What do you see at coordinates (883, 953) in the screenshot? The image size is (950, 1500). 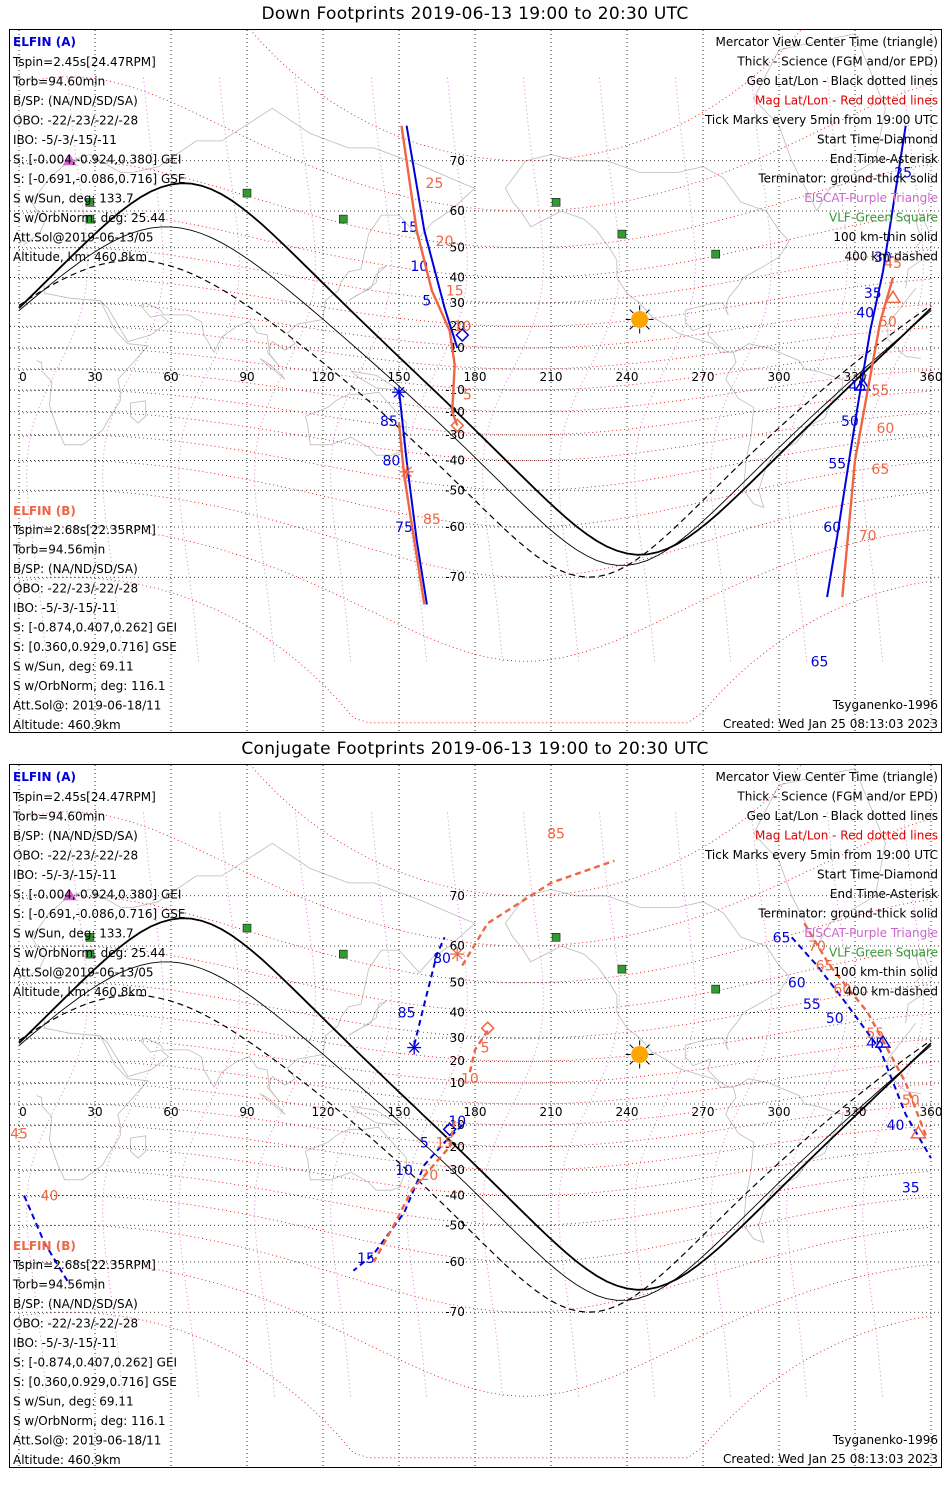 I see `legend-entry: VLF-Green Square` at bounding box center [883, 953].